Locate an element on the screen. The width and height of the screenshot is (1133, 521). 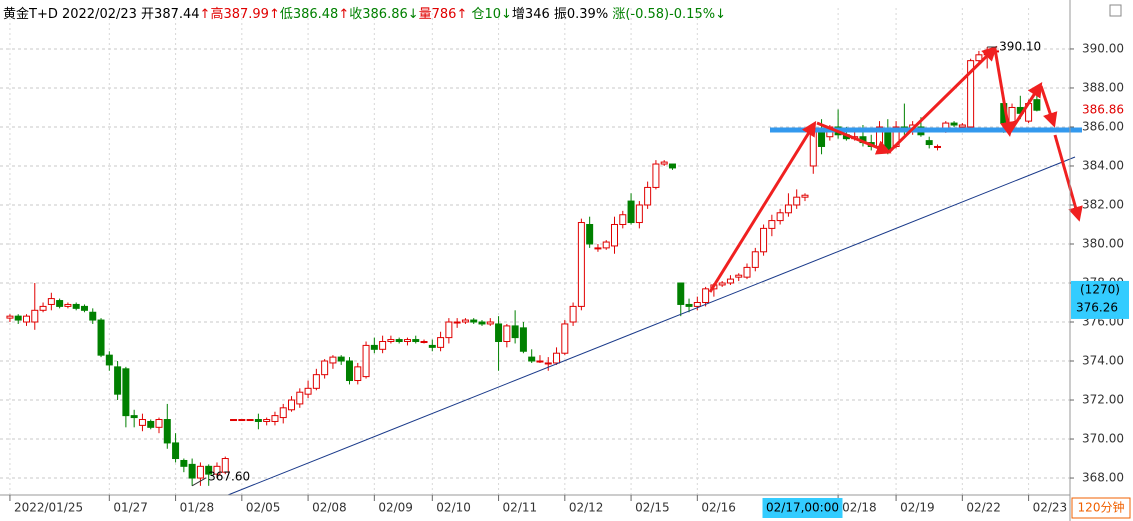
x-tick-label: 02/09 is located at coordinates (395, 508).